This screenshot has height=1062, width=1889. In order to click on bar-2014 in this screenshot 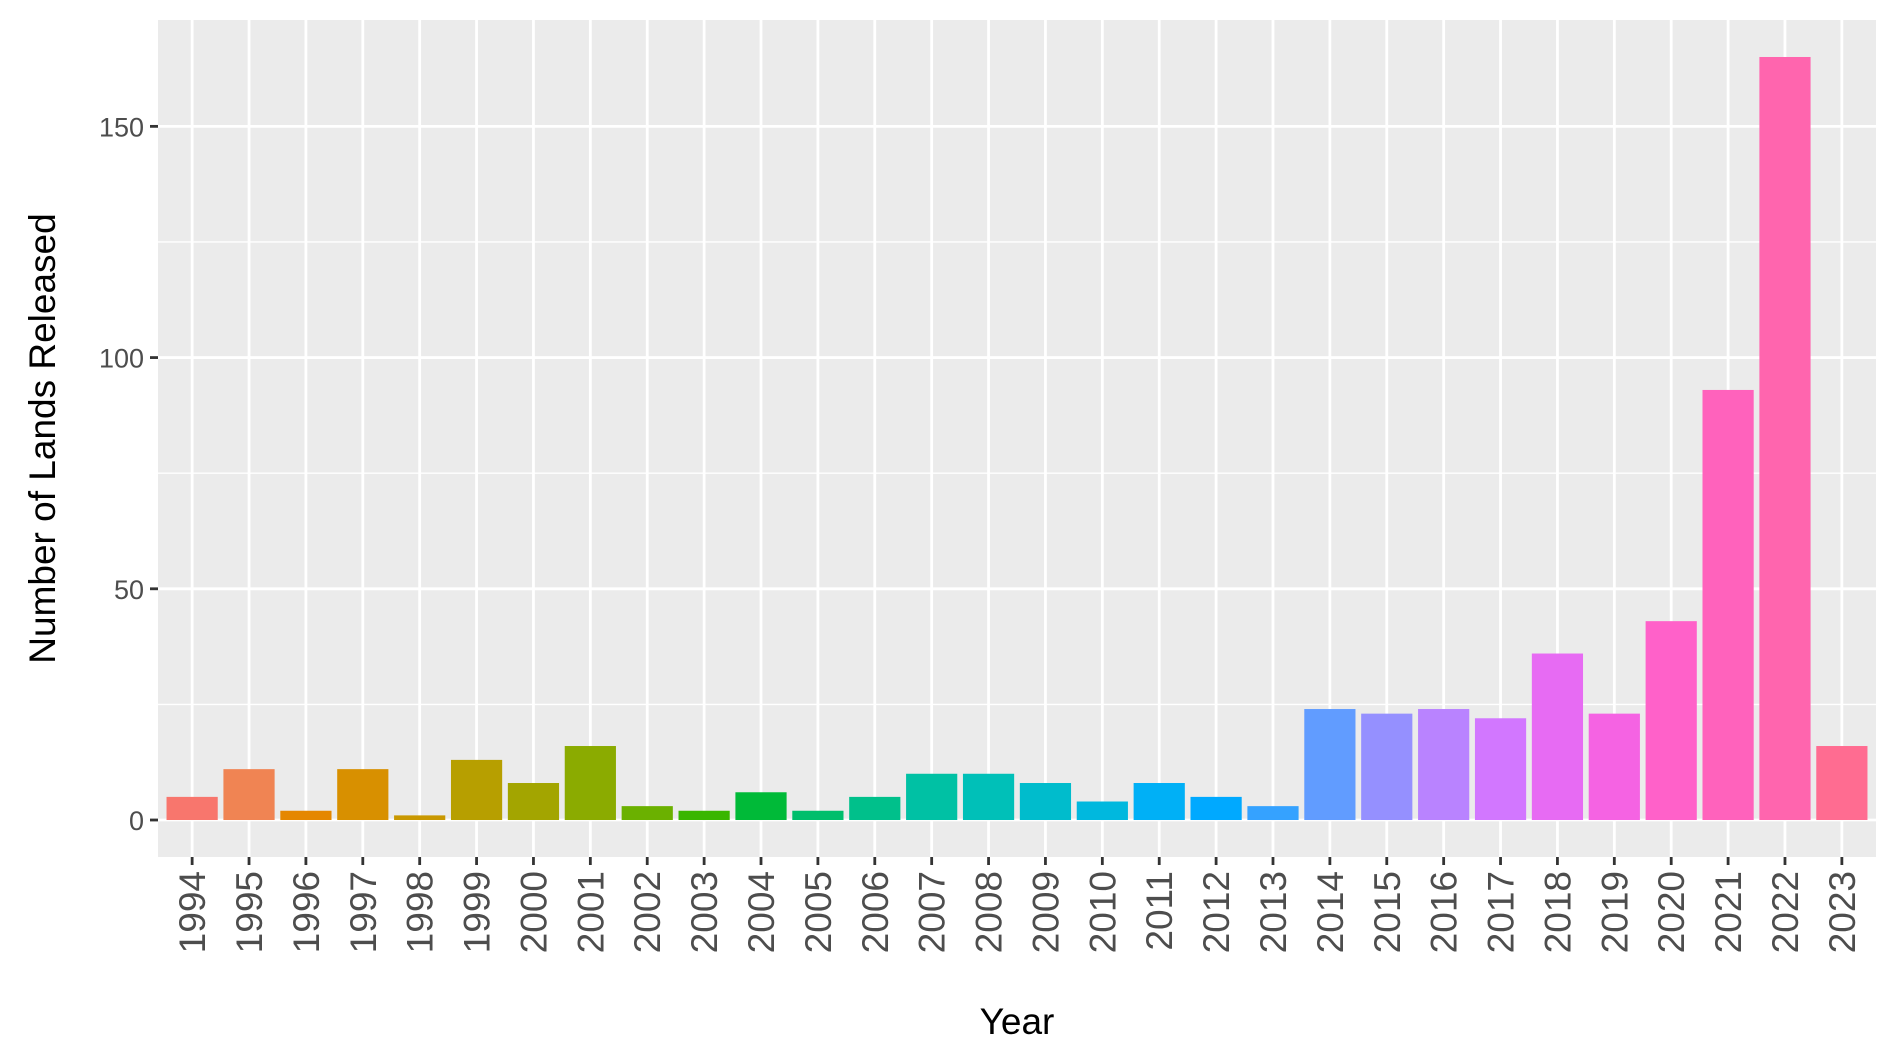, I will do `click(1330, 765)`.